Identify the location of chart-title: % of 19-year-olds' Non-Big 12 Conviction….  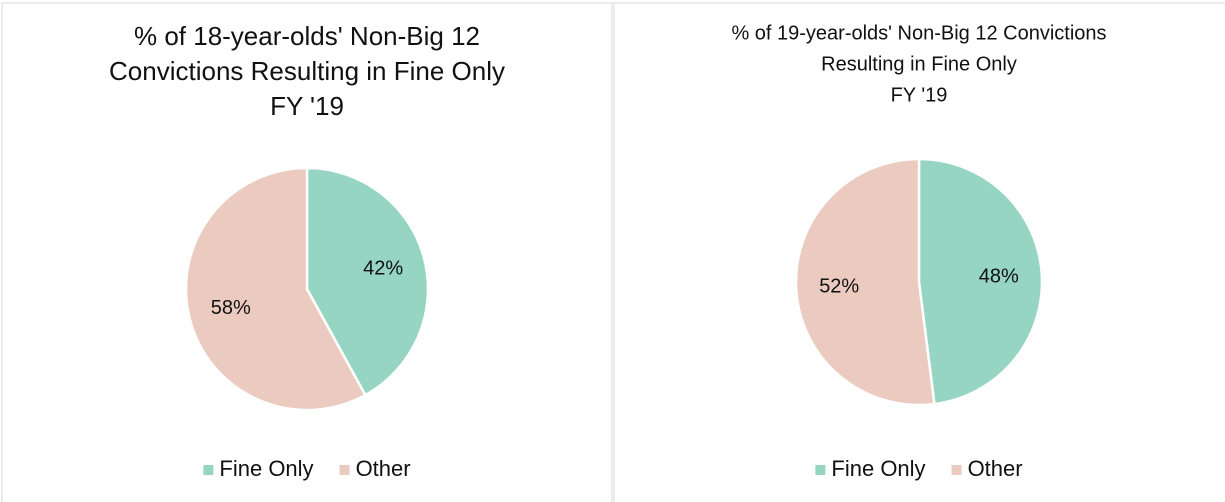
(918, 33).